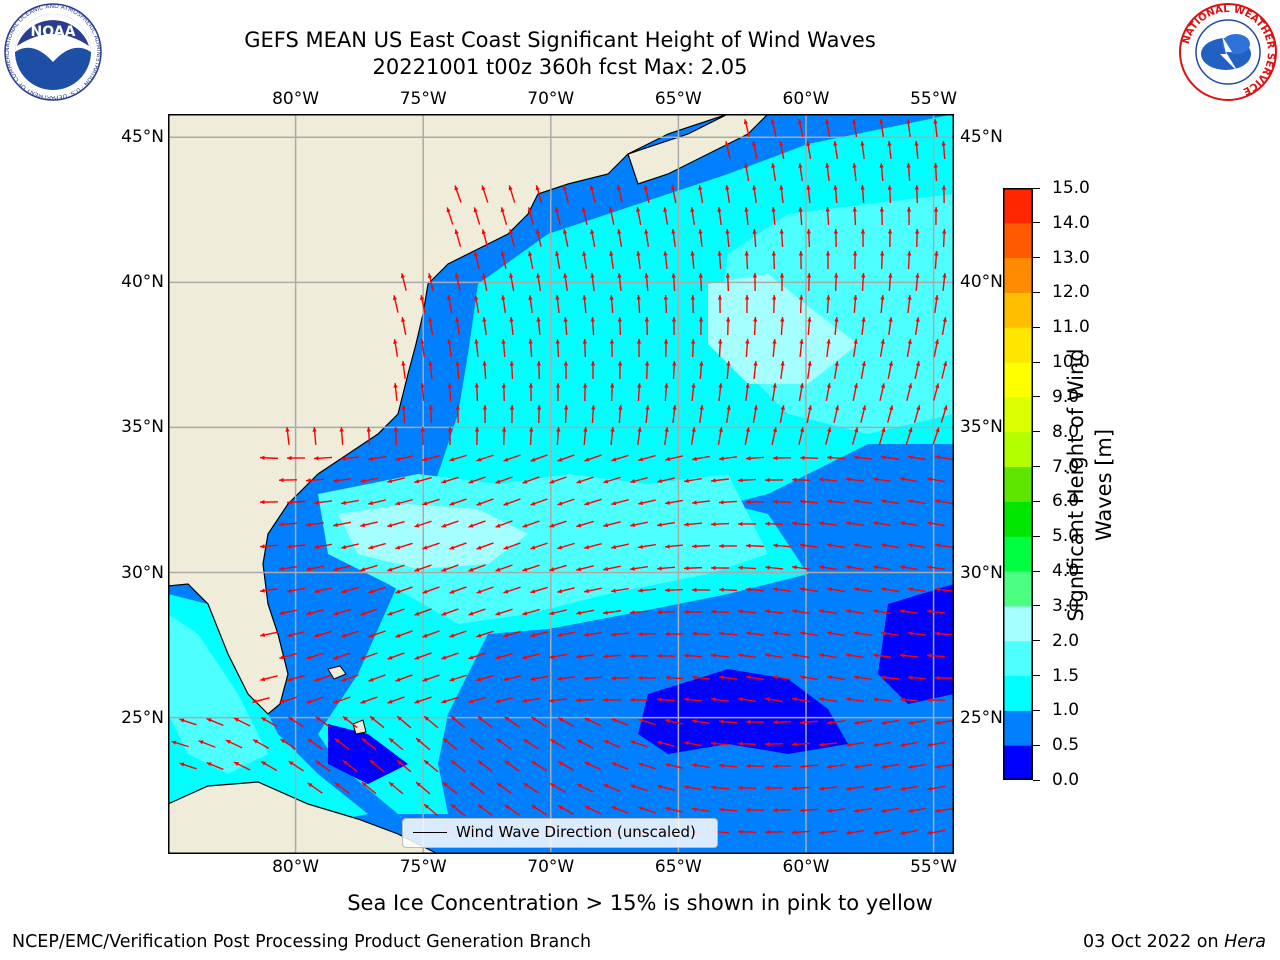  What do you see at coordinates (560, 67) in the screenshot?
I see `chart-subtitle: 20221001 t00z 360h fcst Max: 2.05` at bounding box center [560, 67].